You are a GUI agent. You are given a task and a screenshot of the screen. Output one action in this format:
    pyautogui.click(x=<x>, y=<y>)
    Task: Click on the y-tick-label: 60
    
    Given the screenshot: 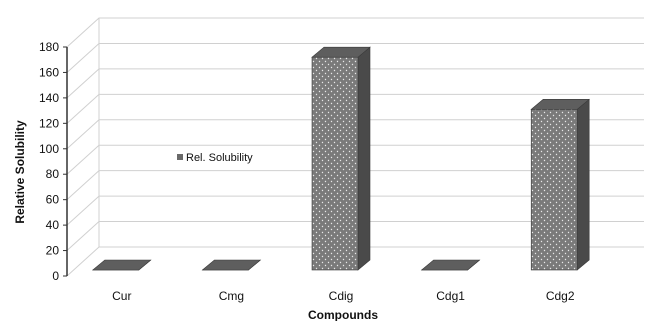 What is the action you would take?
    pyautogui.click(x=53, y=200)
    